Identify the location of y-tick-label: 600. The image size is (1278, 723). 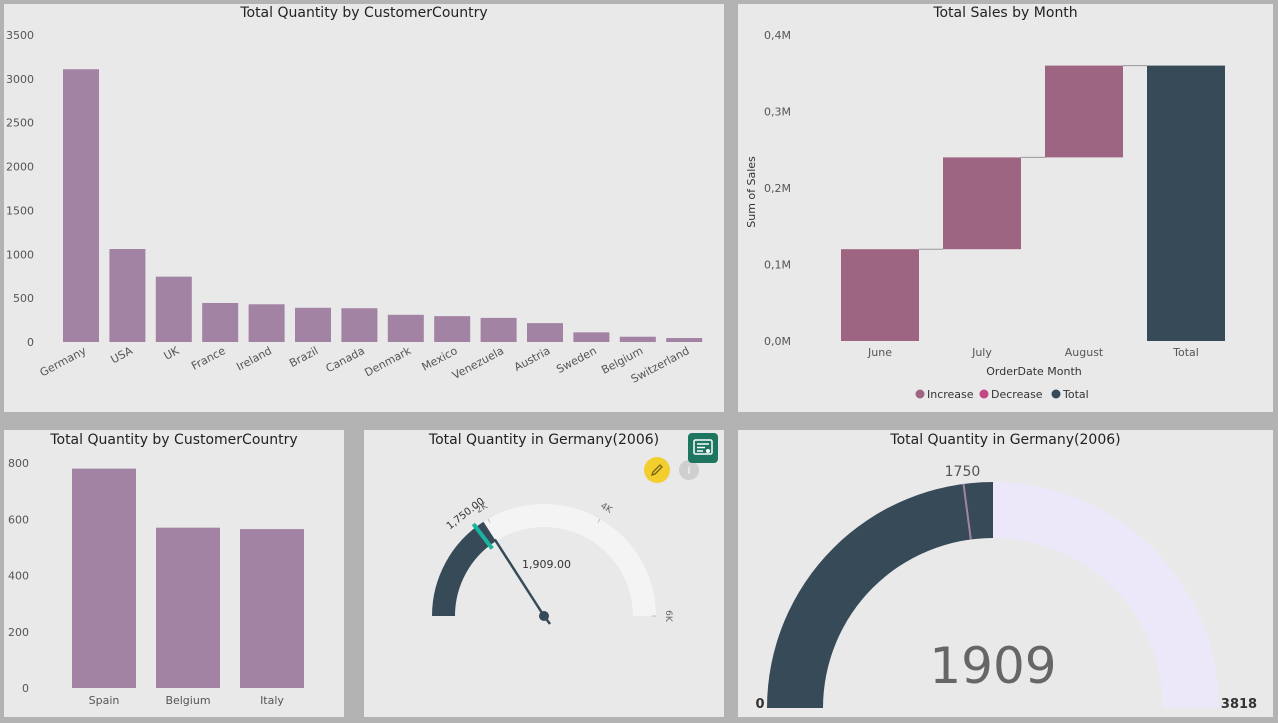
(18, 519).